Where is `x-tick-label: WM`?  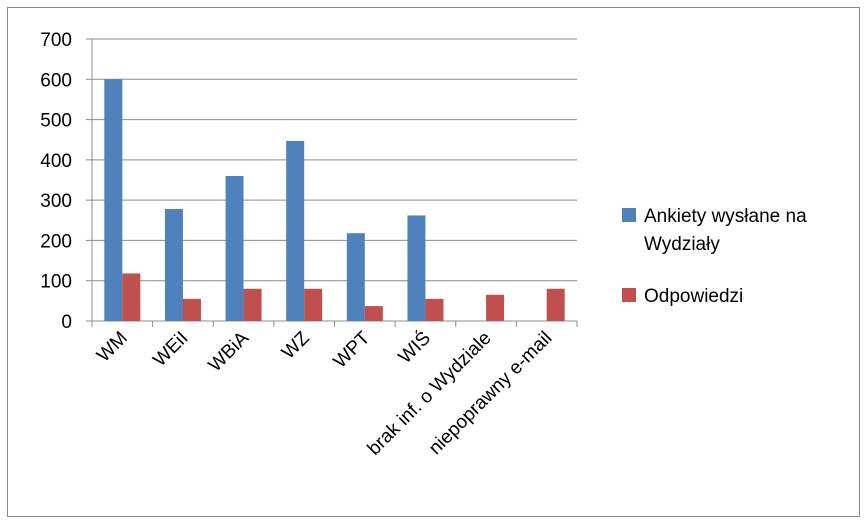 x-tick-label: WM is located at coordinates (112, 347).